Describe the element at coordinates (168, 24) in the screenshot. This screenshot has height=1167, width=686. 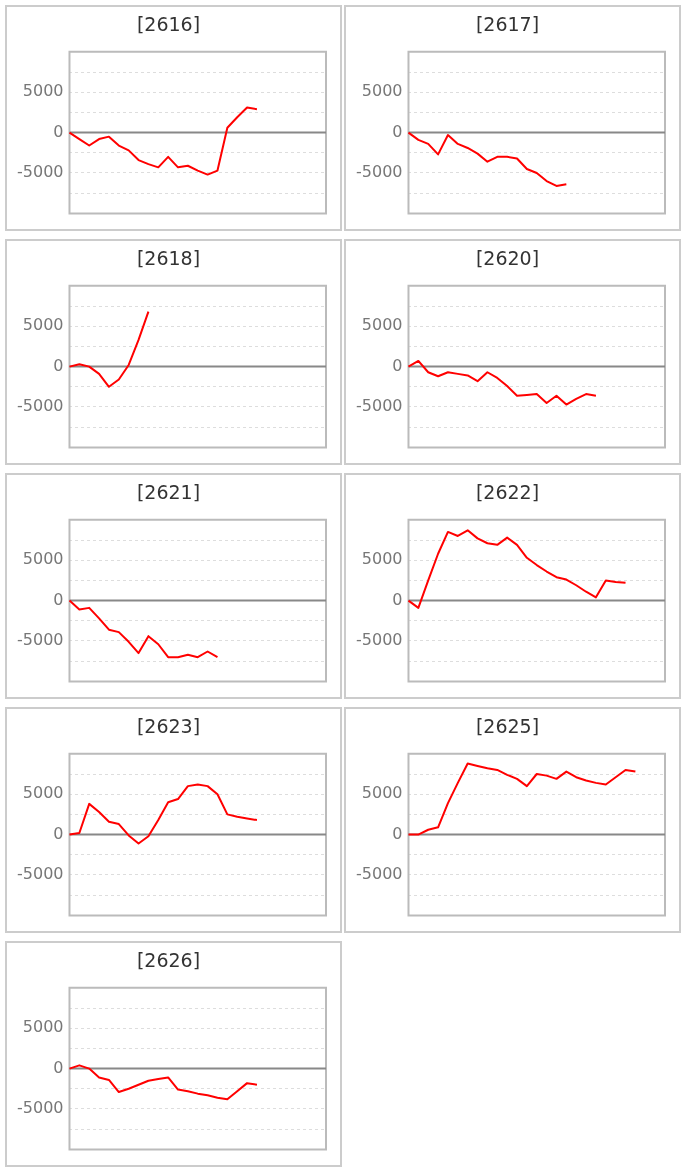
I see `chart-title: [2616]` at that location.